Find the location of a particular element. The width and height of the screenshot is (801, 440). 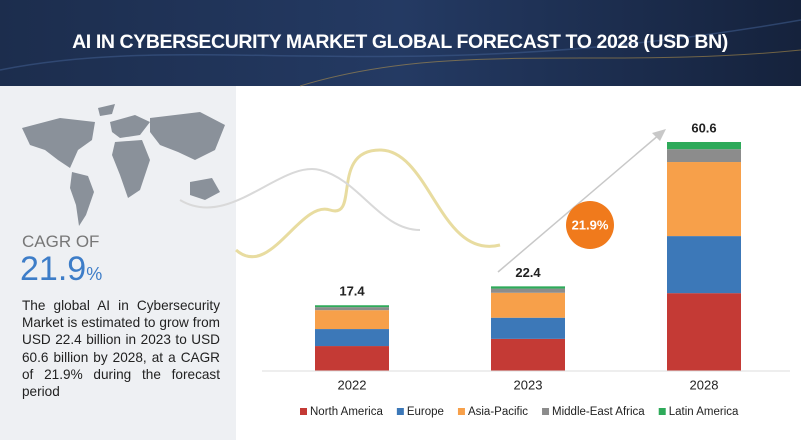

x-tick-label: 2028 is located at coordinates (704, 384).